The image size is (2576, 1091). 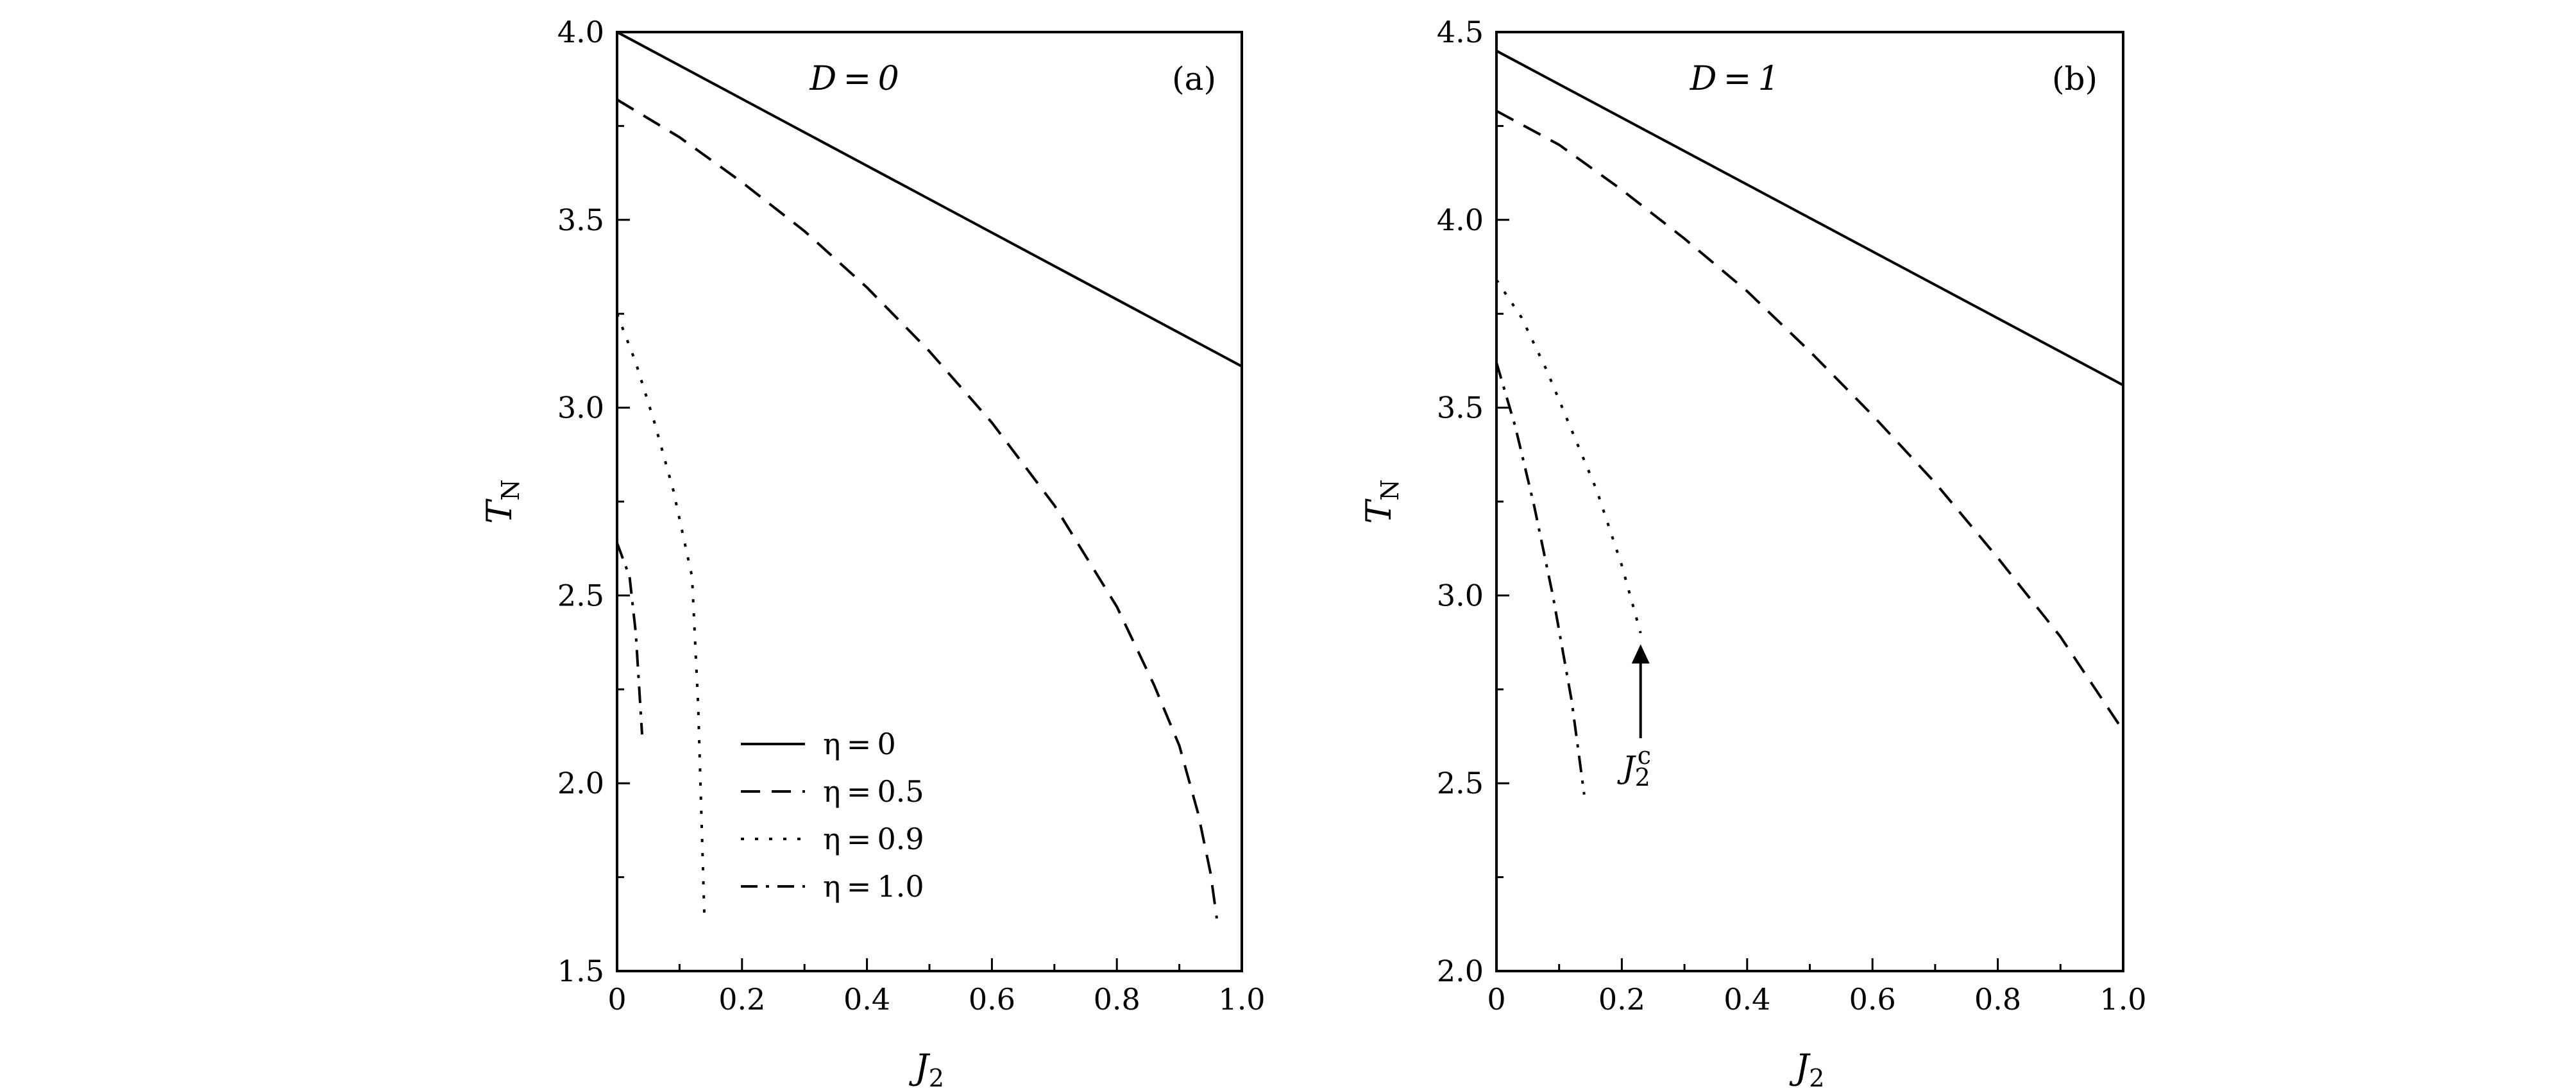 What do you see at coordinates (1810, 421) in the screenshot?
I see `series-line-dashed` at bounding box center [1810, 421].